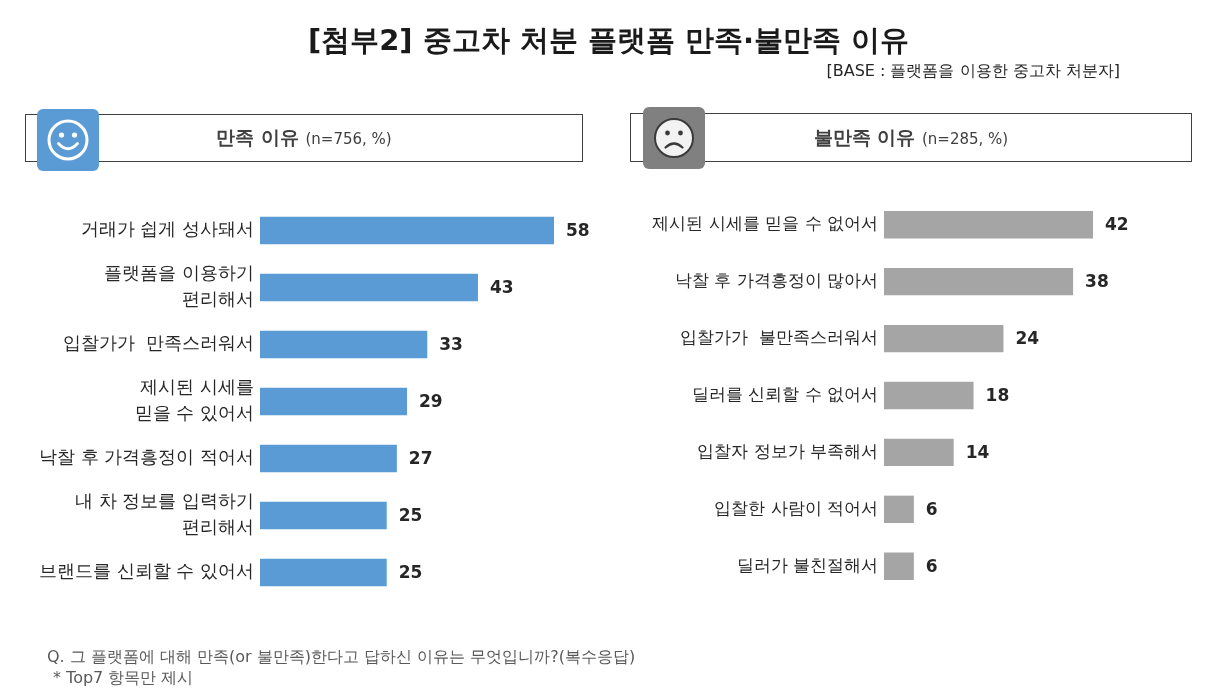  Describe the element at coordinates (146, 457) in the screenshot. I see `y-tick-label: 낙찰 후 가격흥정이 적어서` at that location.